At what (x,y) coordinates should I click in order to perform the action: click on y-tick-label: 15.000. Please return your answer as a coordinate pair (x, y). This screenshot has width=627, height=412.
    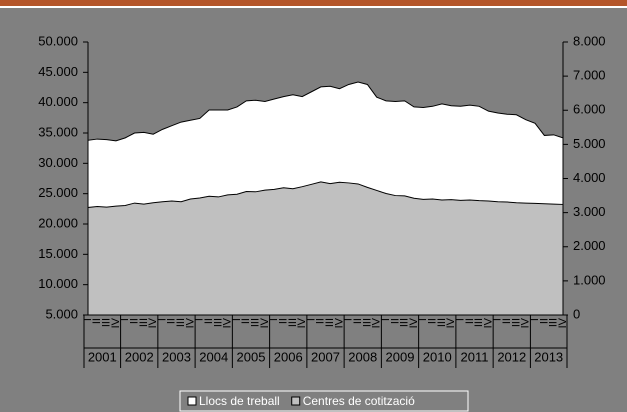
    Looking at the image, I should click on (58, 253).